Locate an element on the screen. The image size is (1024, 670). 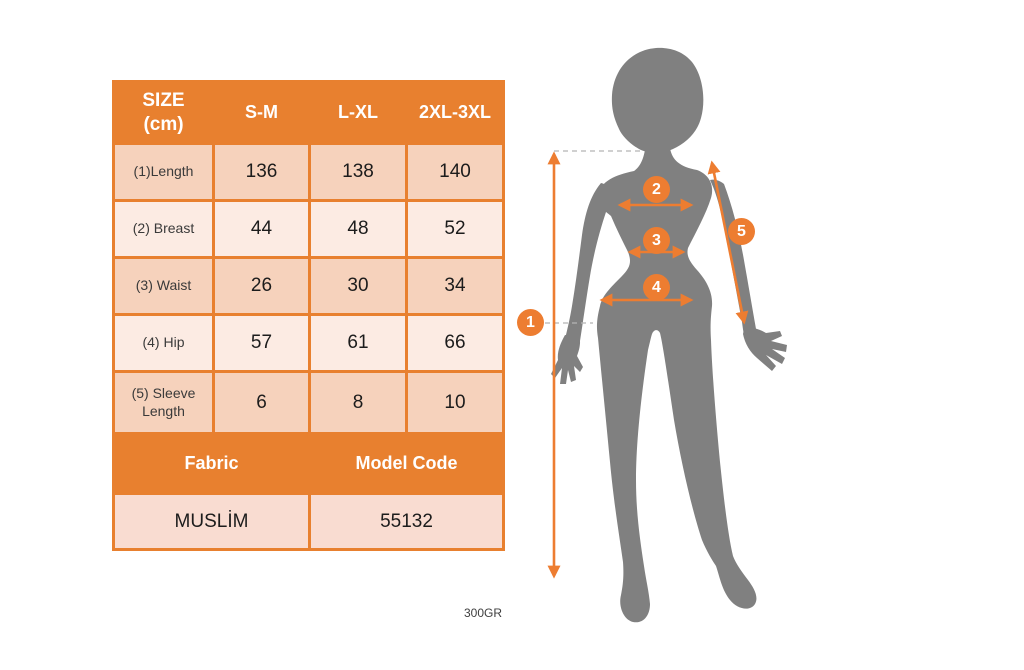
measurement-value: 26 is located at coordinates (261, 286).